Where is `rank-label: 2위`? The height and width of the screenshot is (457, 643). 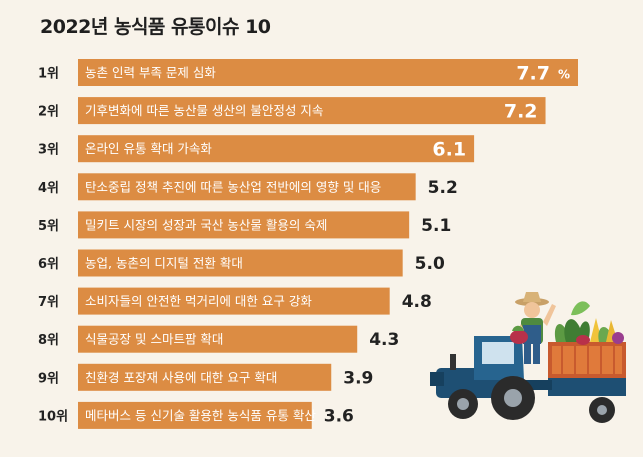 rank-label: 2위 is located at coordinates (48, 112).